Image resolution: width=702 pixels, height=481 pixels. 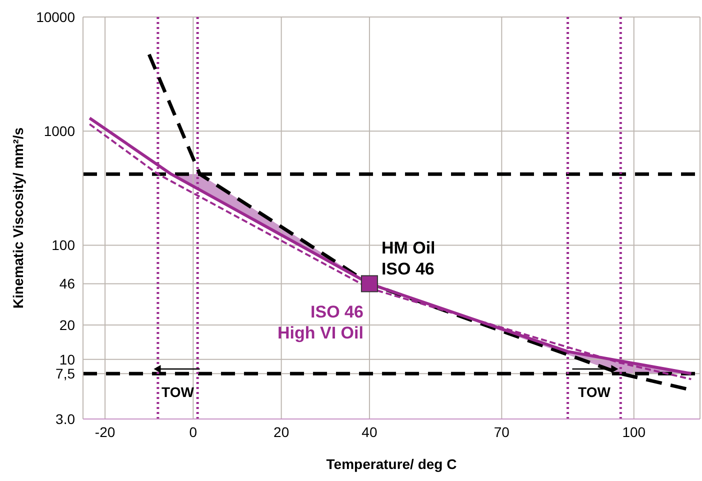 I want to click on x-tick-label: 40, so click(x=370, y=432).